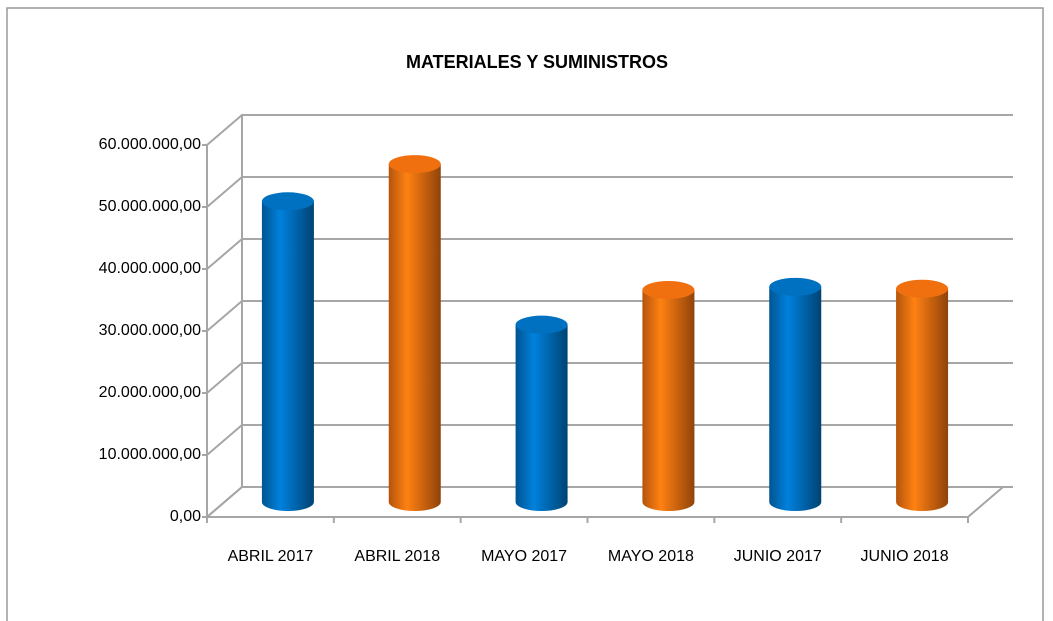  I want to click on x-tick-label: JUNIO 2017, so click(778, 556).